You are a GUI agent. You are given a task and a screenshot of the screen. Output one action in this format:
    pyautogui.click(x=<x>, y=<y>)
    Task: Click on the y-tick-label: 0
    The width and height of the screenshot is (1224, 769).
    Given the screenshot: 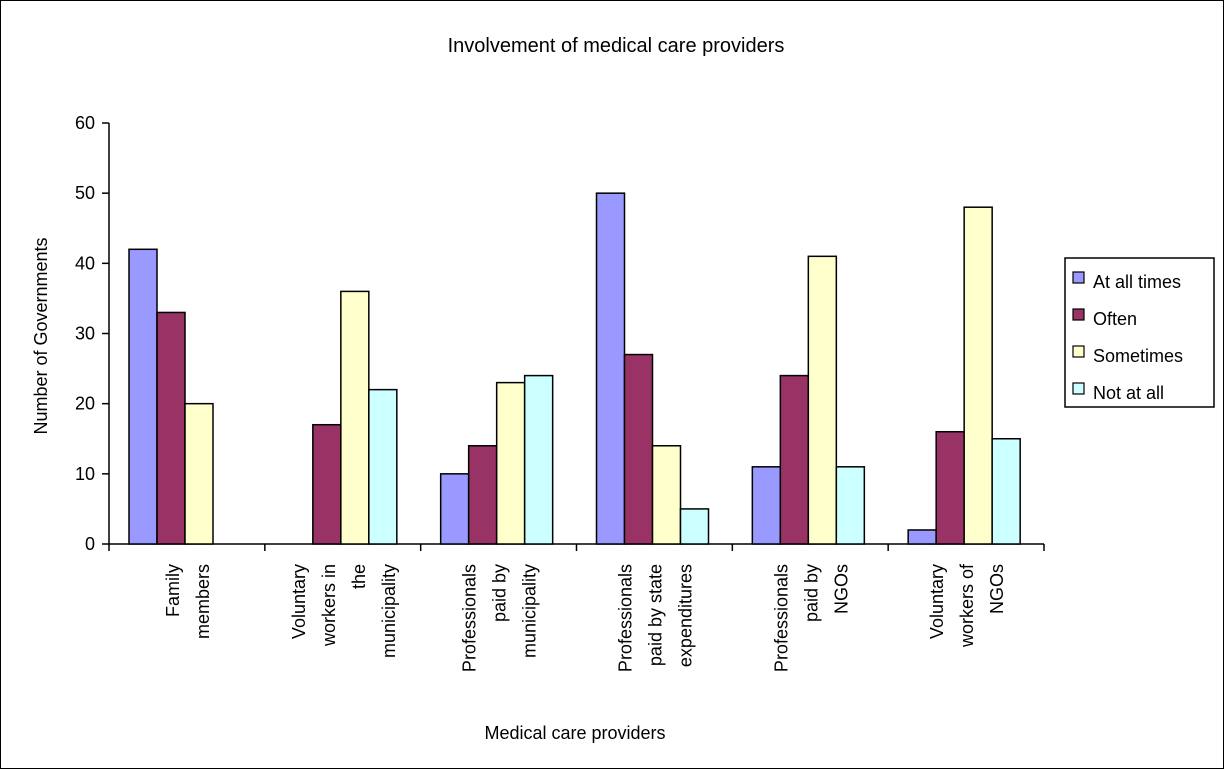 What is the action you would take?
    pyautogui.click(x=90, y=544)
    